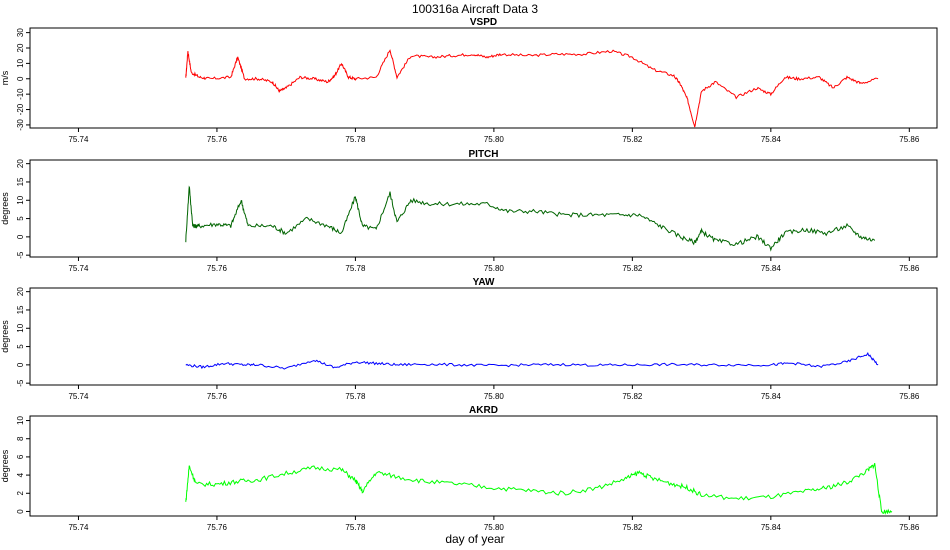  I want to click on figure-title: 100316a Aircraft Data 3, so click(475, 9).